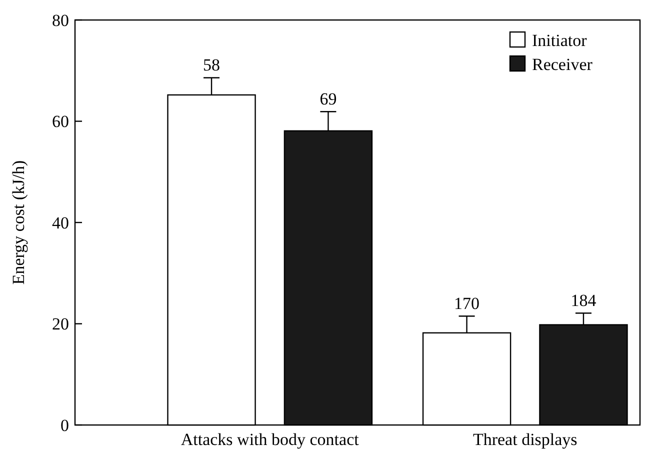 Image resolution: width=657 pixels, height=452 pixels. What do you see at coordinates (60, 122) in the screenshot?
I see `y-tick-label: 60` at bounding box center [60, 122].